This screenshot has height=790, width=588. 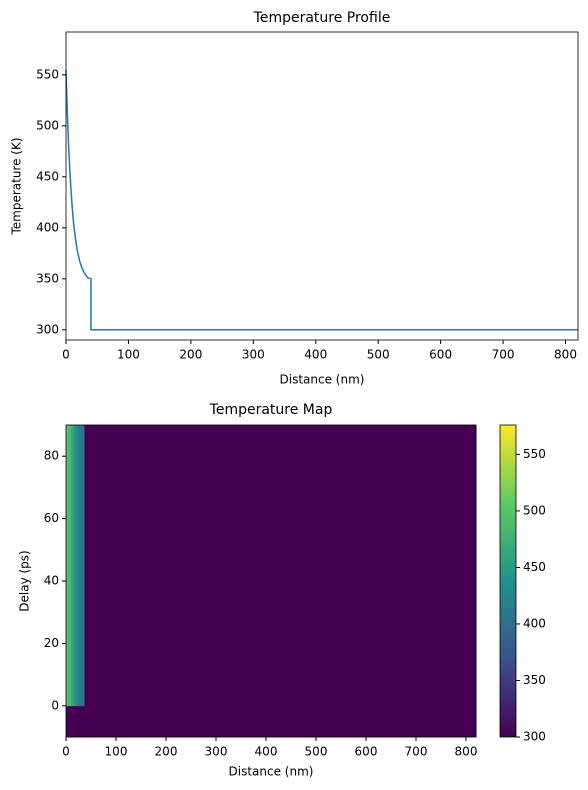 What do you see at coordinates (51, 643) in the screenshot?
I see `y-tick-label: 20` at bounding box center [51, 643].